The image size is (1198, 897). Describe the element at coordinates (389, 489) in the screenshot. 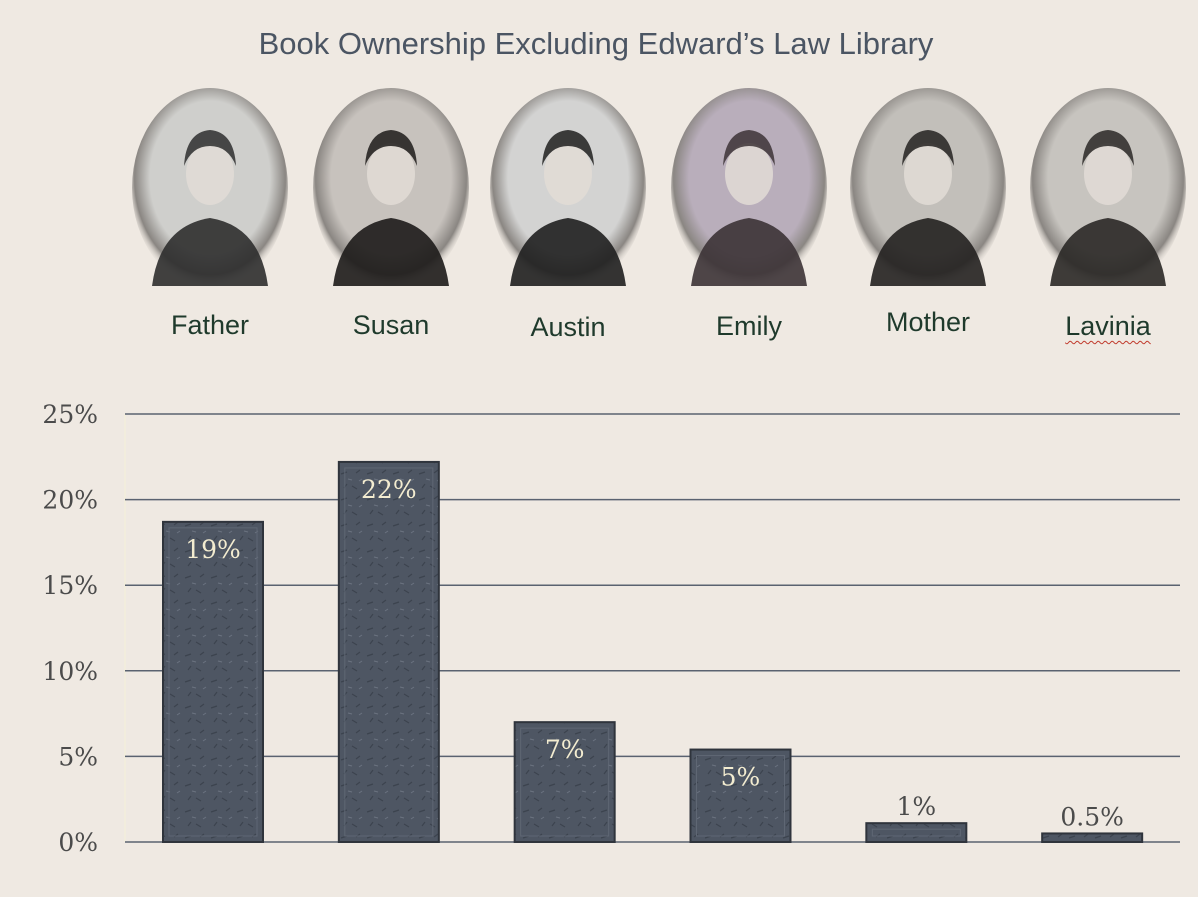

I see `data-label: 22%` at that location.